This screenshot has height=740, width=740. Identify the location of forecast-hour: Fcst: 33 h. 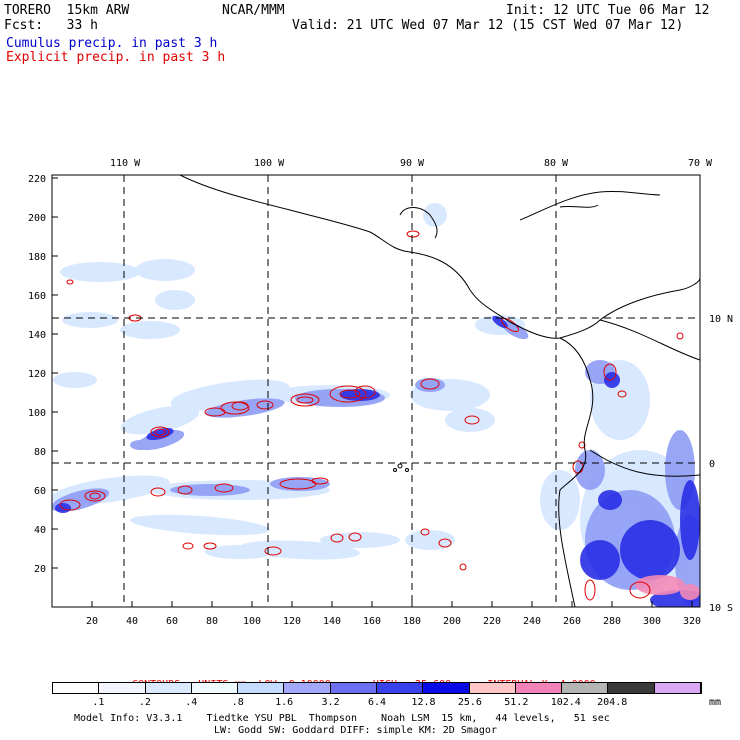
(51, 25).